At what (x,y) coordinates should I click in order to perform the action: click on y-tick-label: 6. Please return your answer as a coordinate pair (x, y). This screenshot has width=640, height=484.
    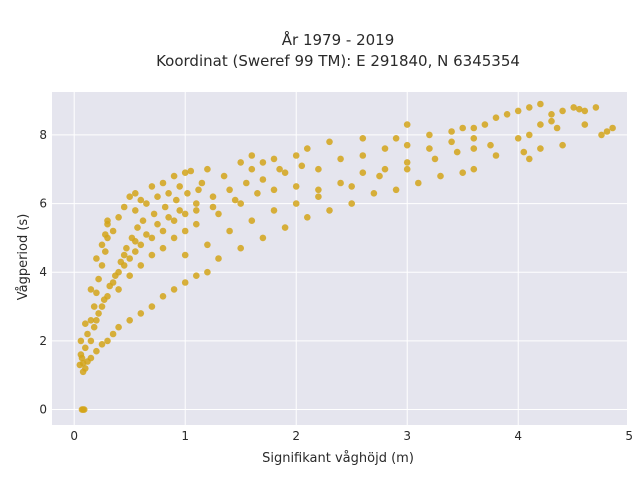
    Looking at the image, I should click on (43, 204).